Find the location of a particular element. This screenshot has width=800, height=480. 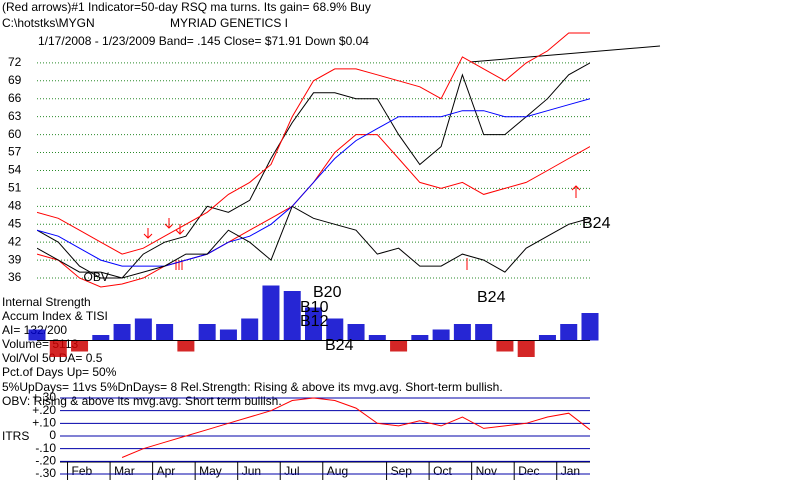

y-tick-label: 0 is located at coordinates (52, 435).